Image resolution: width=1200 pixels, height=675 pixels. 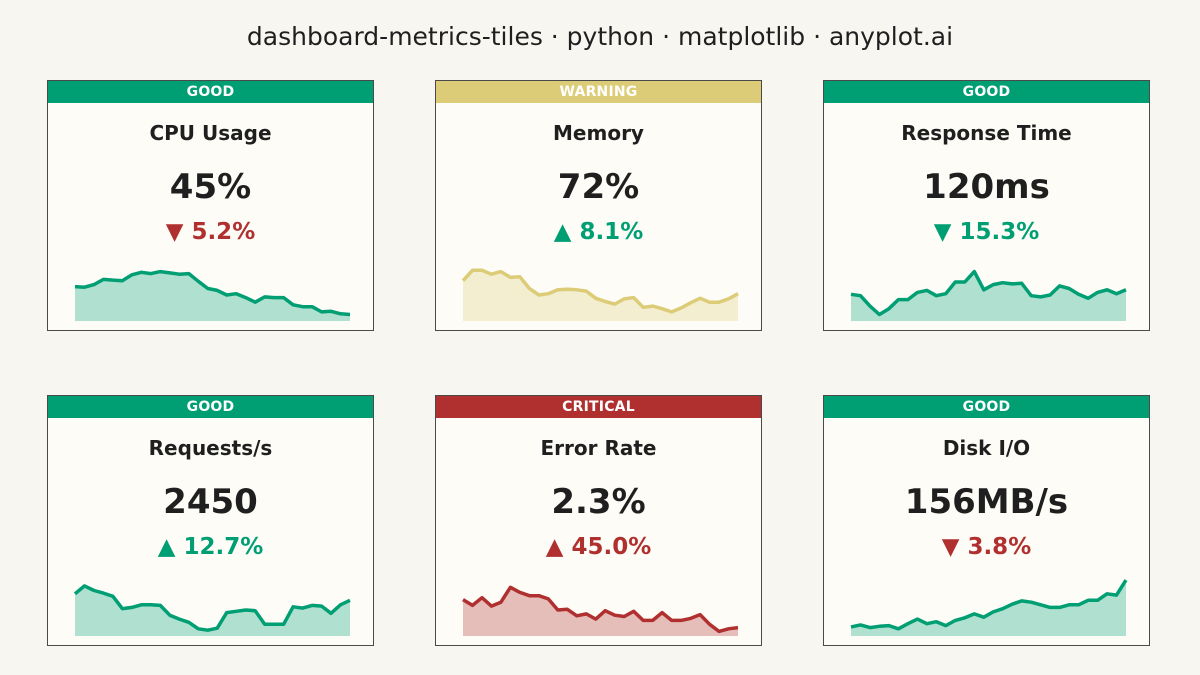 I want to click on metric-tile-error-rate: CRITICAL Error Rate 2.3% ▲ 45.0%, so click(x=598, y=520).